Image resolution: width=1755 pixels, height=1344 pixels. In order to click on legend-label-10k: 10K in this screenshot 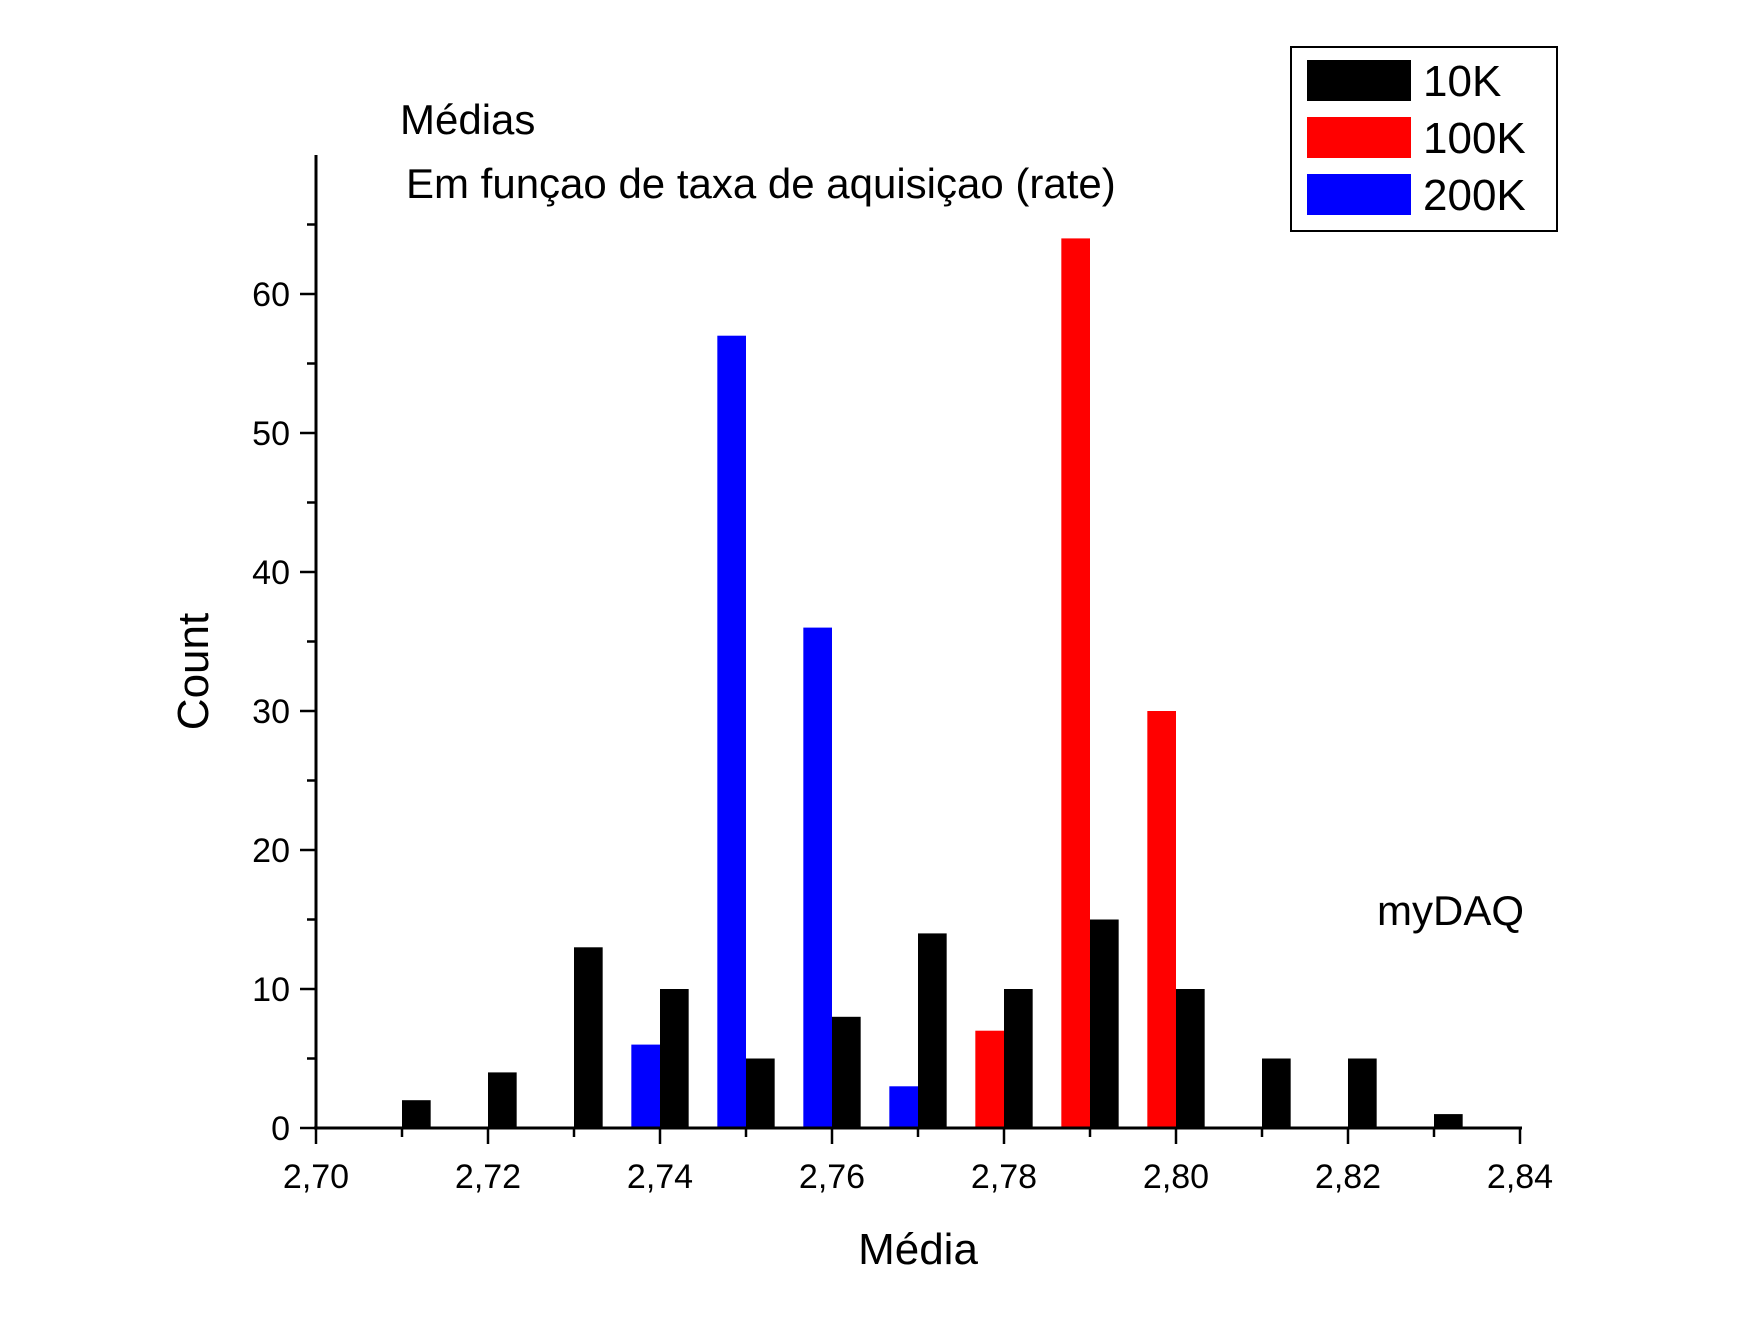, I will do `click(1462, 81)`.